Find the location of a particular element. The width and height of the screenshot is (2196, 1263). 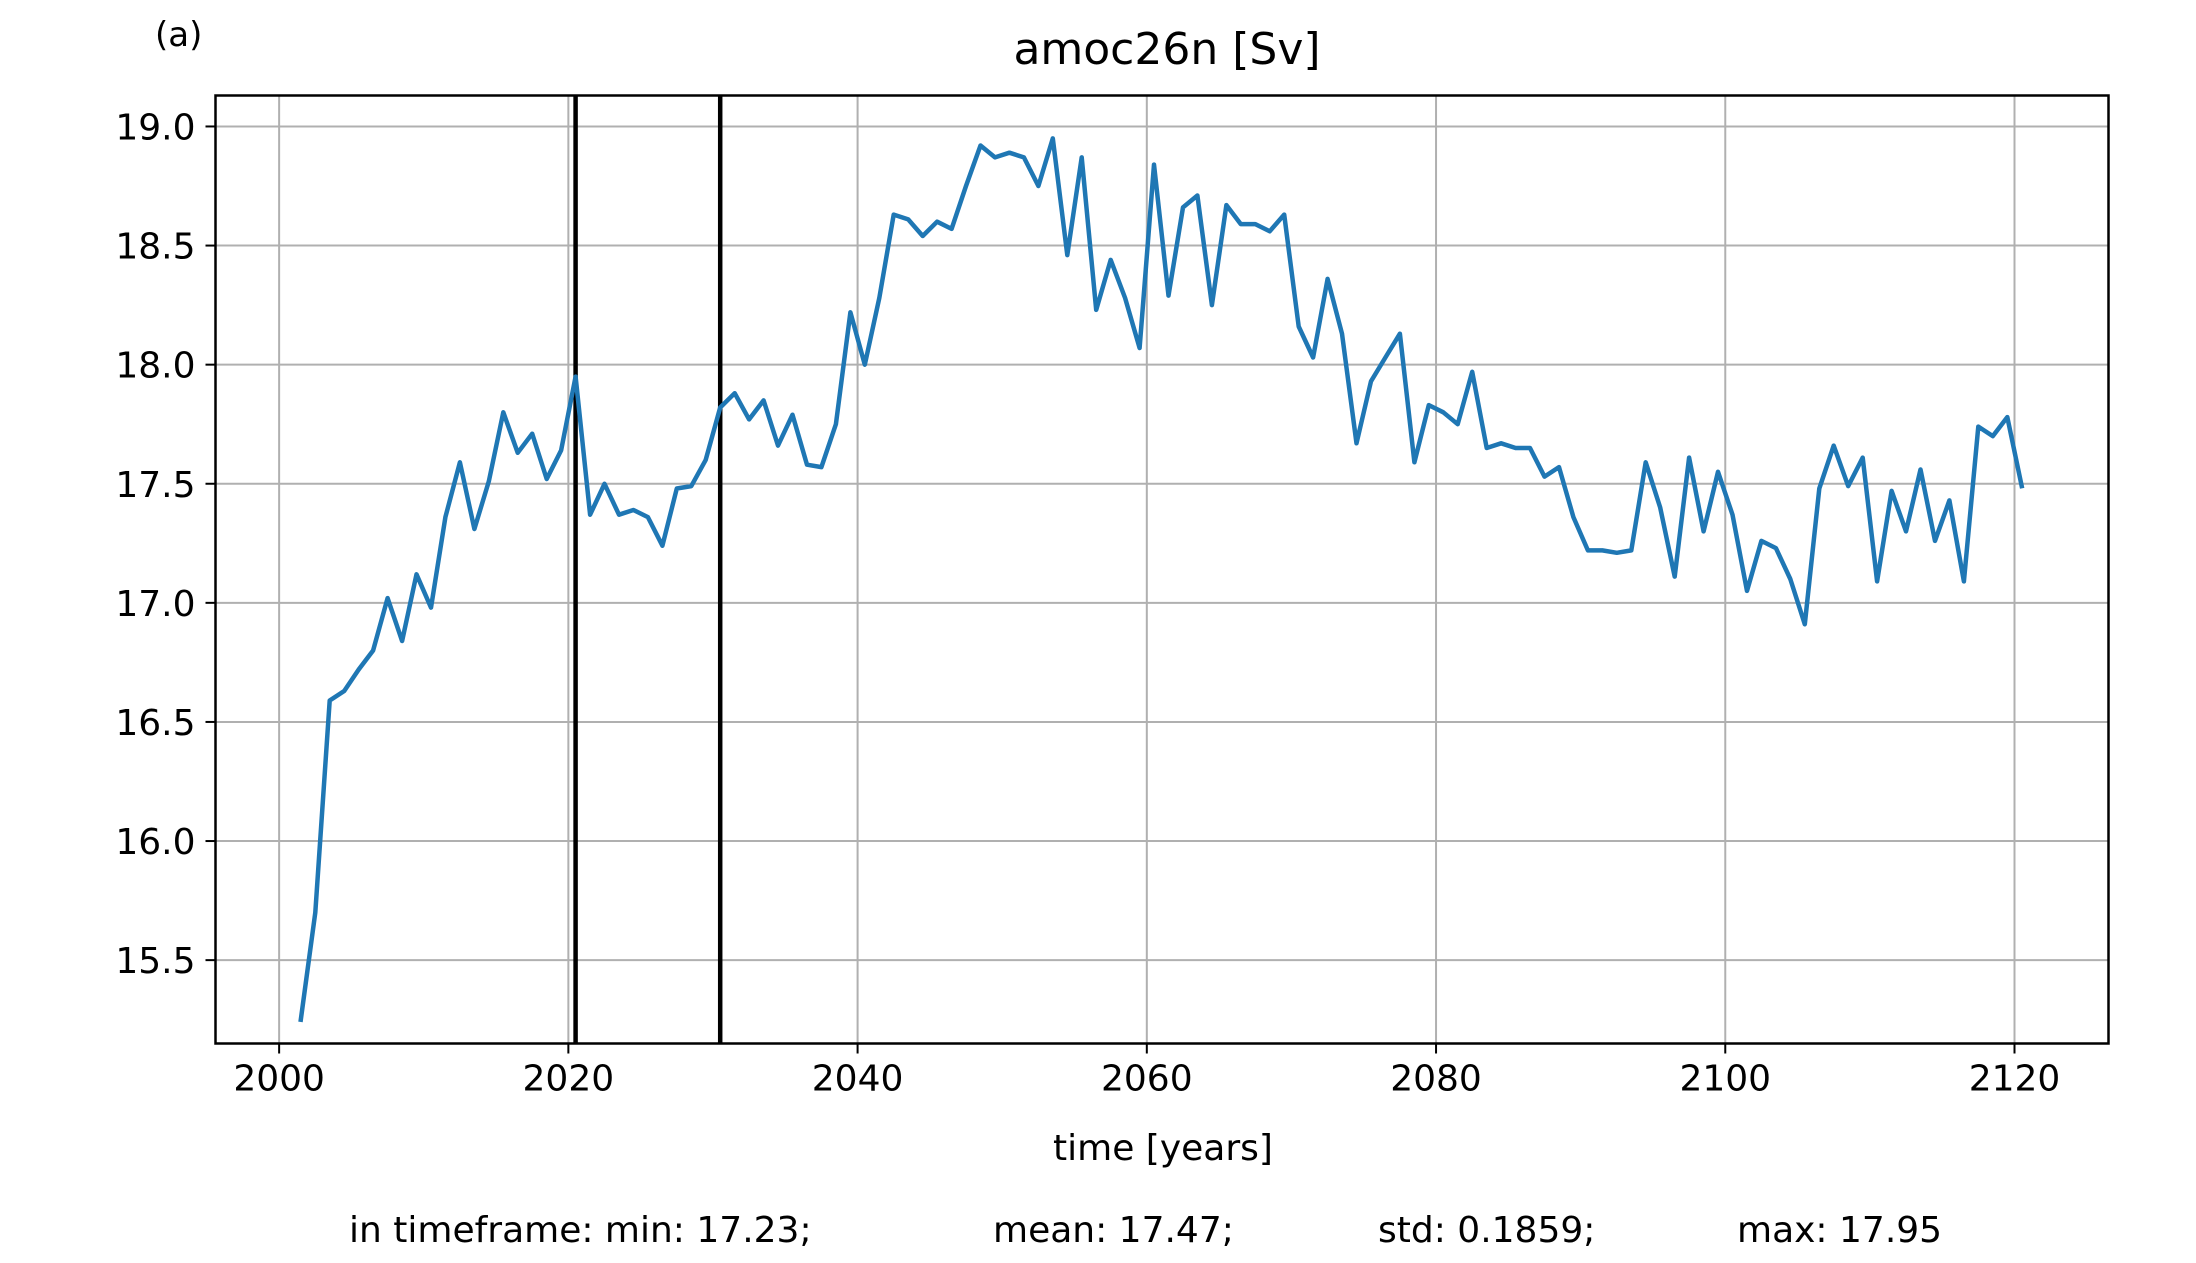

y-tick-label: 17.0 is located at coordinates (155, 604).